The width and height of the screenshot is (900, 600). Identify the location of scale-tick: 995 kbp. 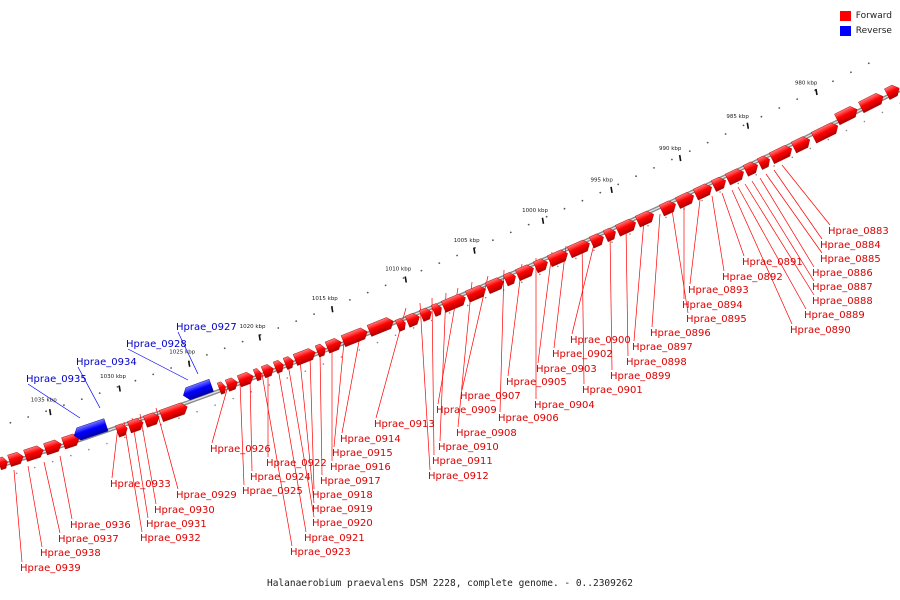
(602, 186).